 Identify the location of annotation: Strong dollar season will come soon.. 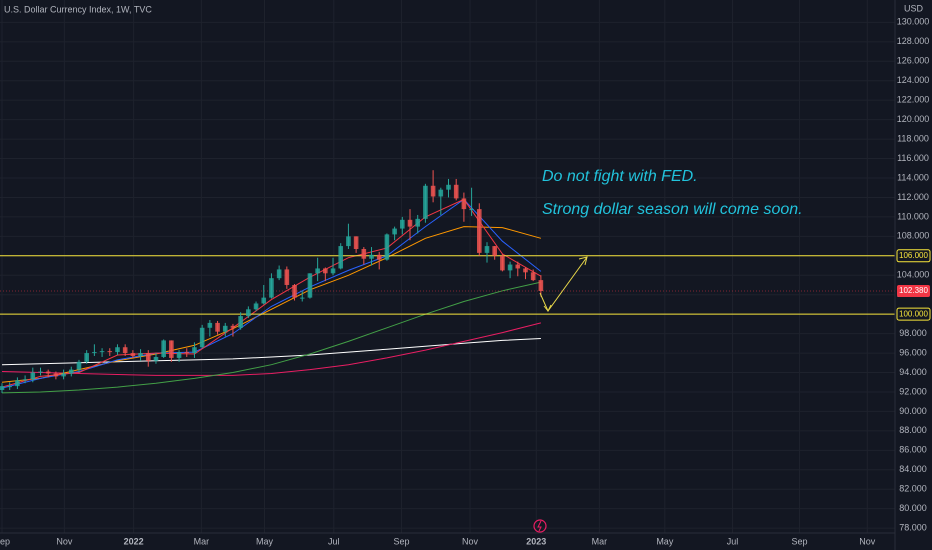
(672, 209).